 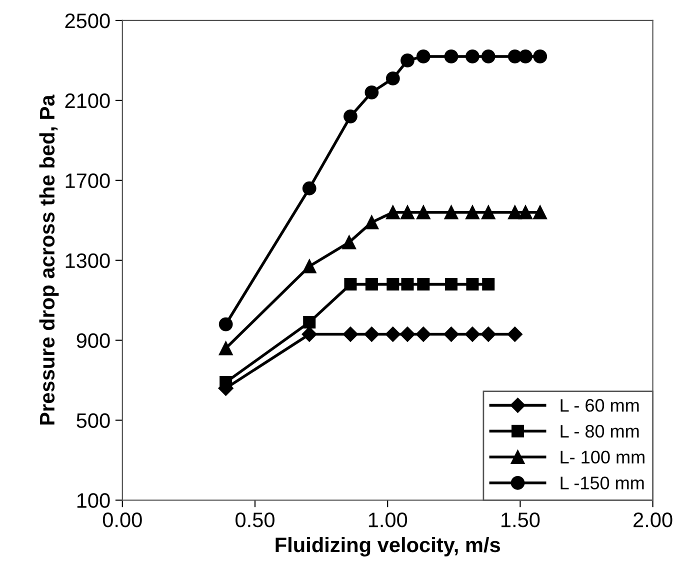 What do you see at coordinates (87, 100) in the screenshot?
I see `y-tick-label: 2100` at bounding box center [87, 100].